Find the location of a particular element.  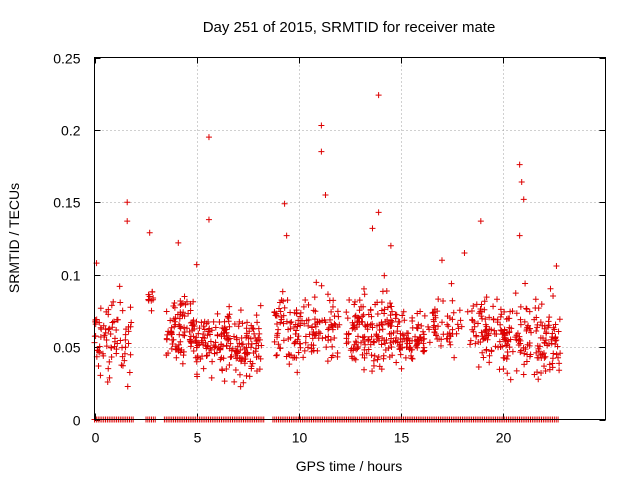

x-axis-label: GPS time / hours is located at coordinates (349, 466).